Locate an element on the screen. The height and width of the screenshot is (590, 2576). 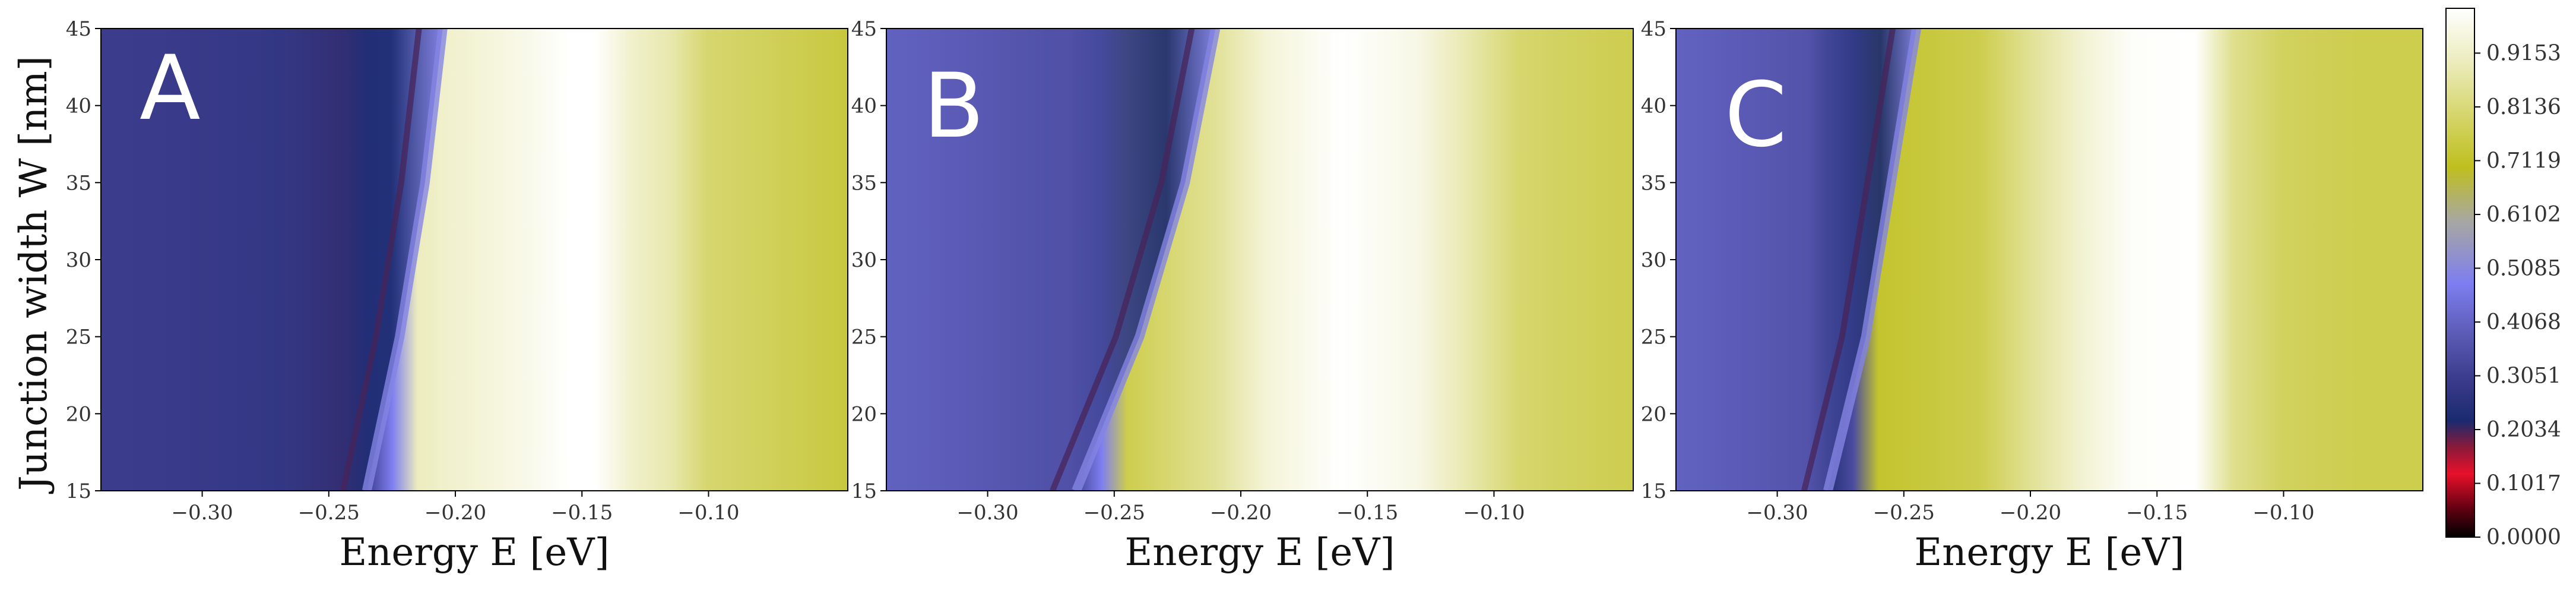
colorbar-frame is located at coordinates (2460, 273).